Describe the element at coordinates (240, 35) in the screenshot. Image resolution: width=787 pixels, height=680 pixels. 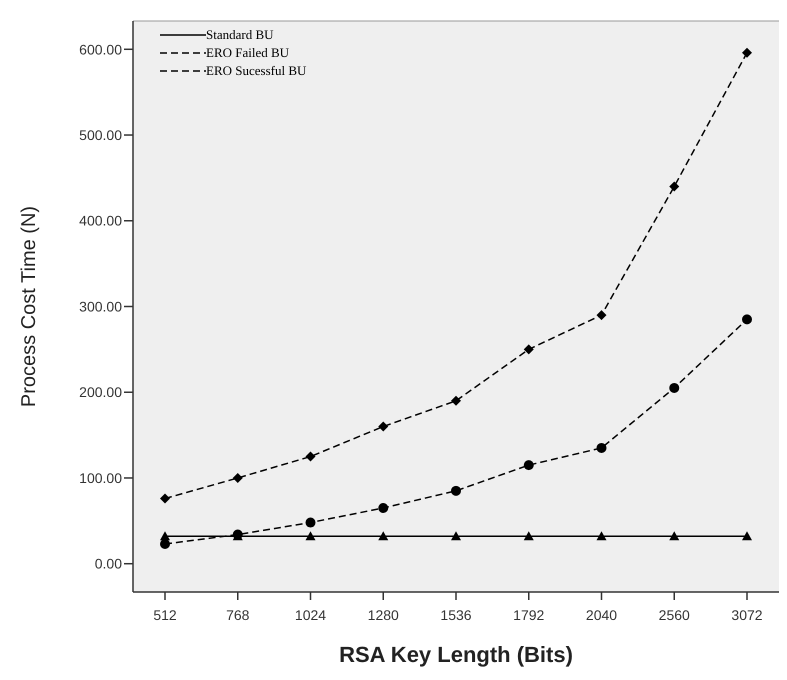
I see `legend-label: Standard BU` at that location.